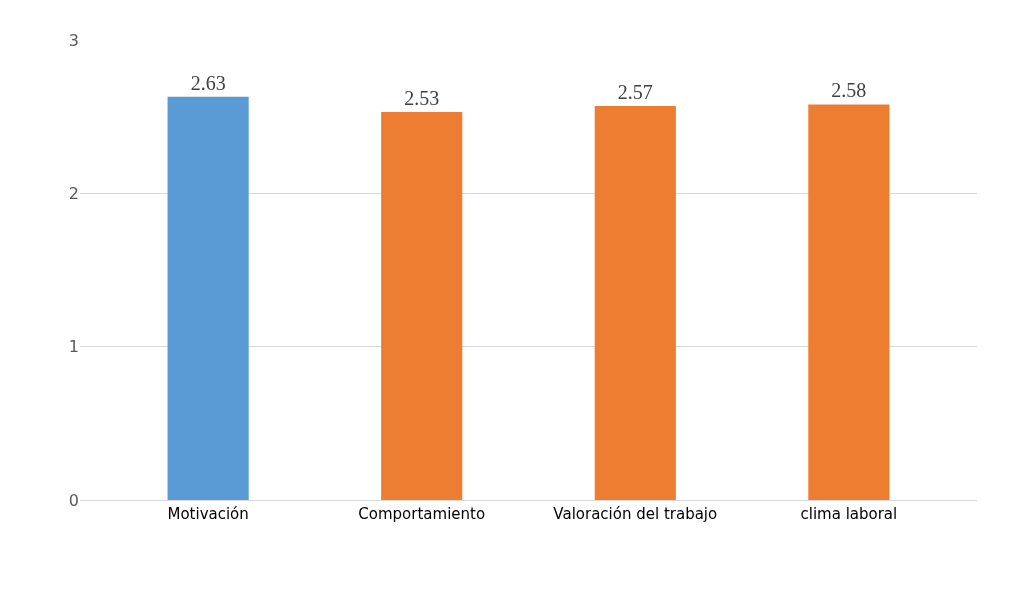  What do you see at coordinates (849, 90) in the screenshot?
I see `data-label: 2.58` at bounding box center [849, 90].